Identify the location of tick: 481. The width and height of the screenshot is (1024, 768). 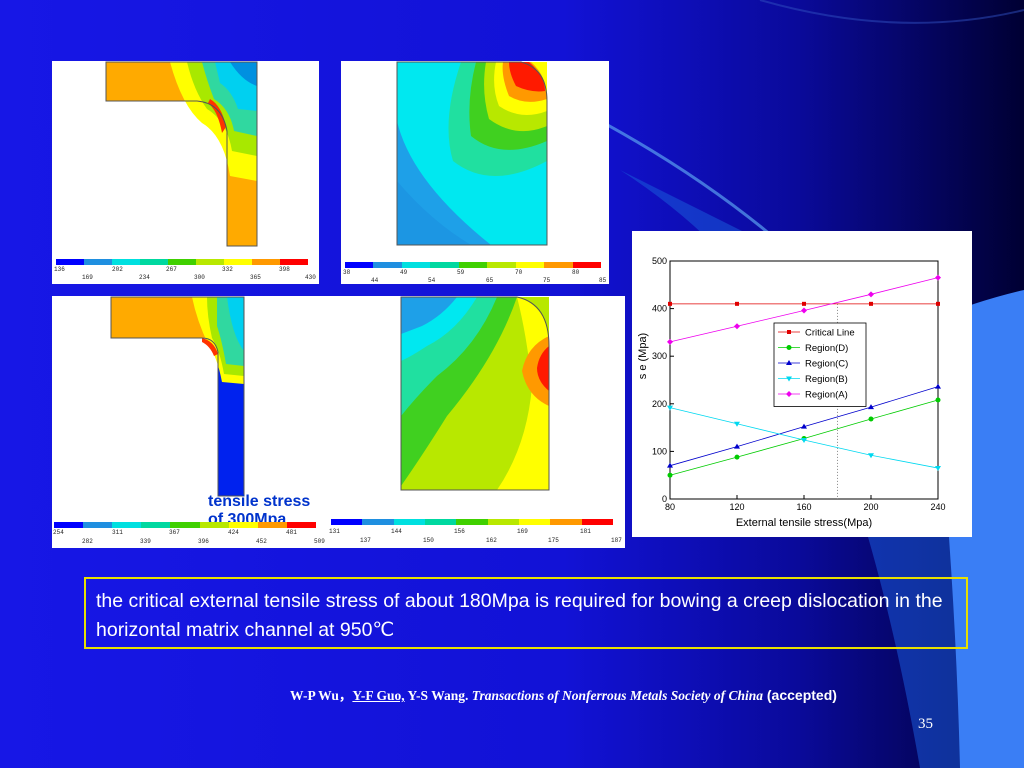
(291, 532).